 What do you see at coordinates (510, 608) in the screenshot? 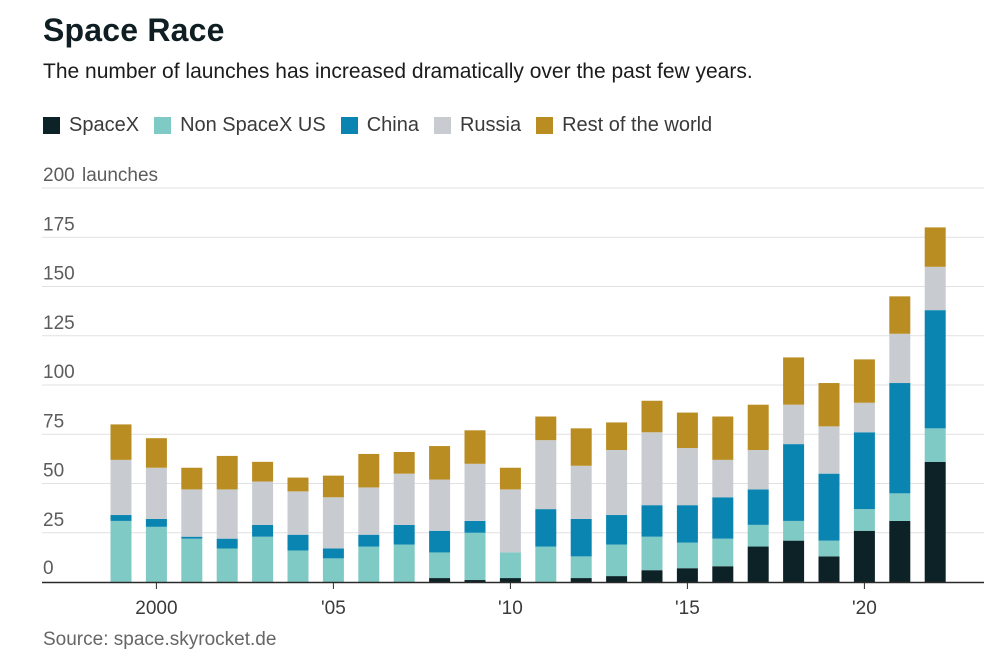
I see `x-tick-label: '10` at bounding box center [510, 608].